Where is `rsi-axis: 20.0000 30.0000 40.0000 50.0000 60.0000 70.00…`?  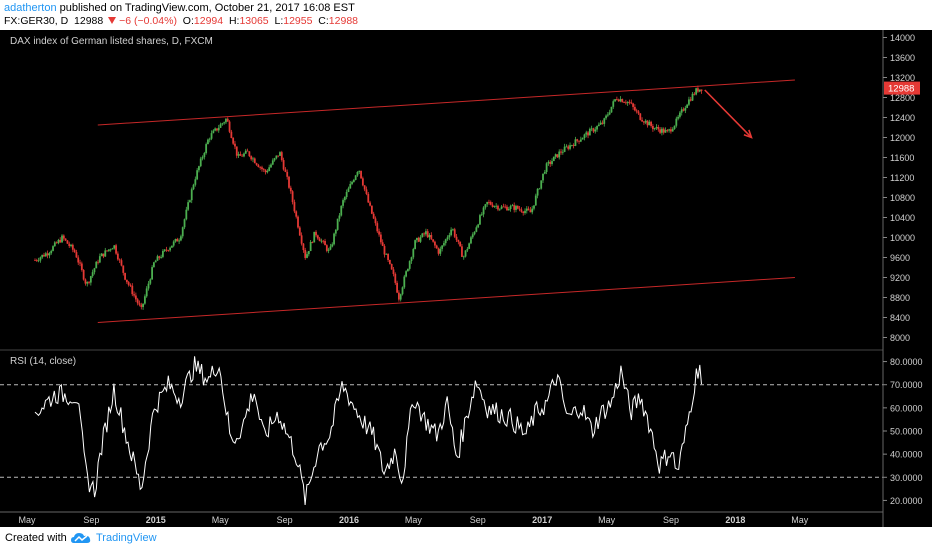
rsi-axis: 20.0000 30.0000 40.0000 50.0000 60.0000 70.00… is located at coordinates (903, 431).